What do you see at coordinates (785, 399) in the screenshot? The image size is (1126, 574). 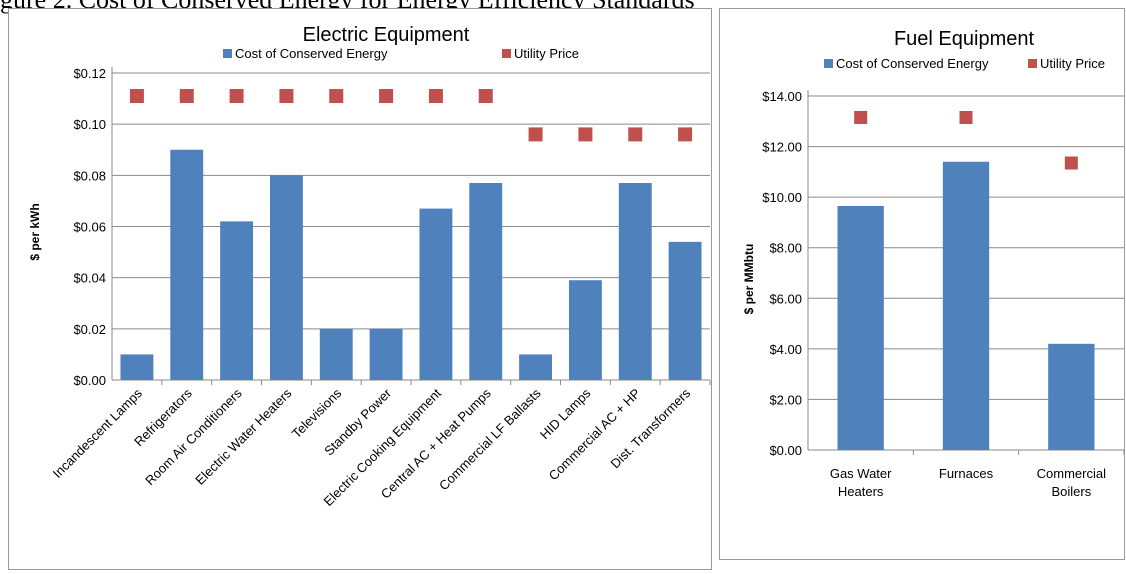 I see `y-tick-label: $2.00` at bounding box center [785, 399].